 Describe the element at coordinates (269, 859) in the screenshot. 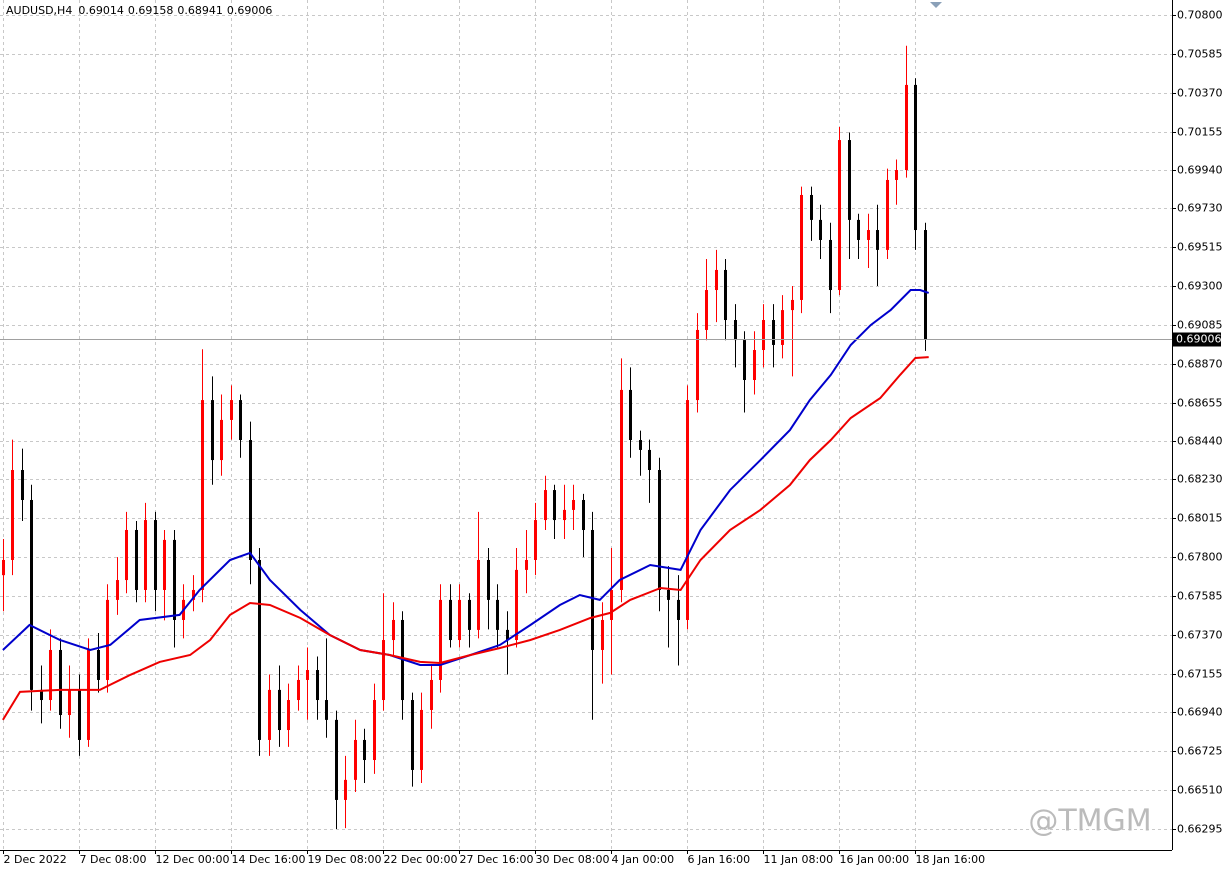

I see `x-tick-label: 14 Dec 16:00` at that location.